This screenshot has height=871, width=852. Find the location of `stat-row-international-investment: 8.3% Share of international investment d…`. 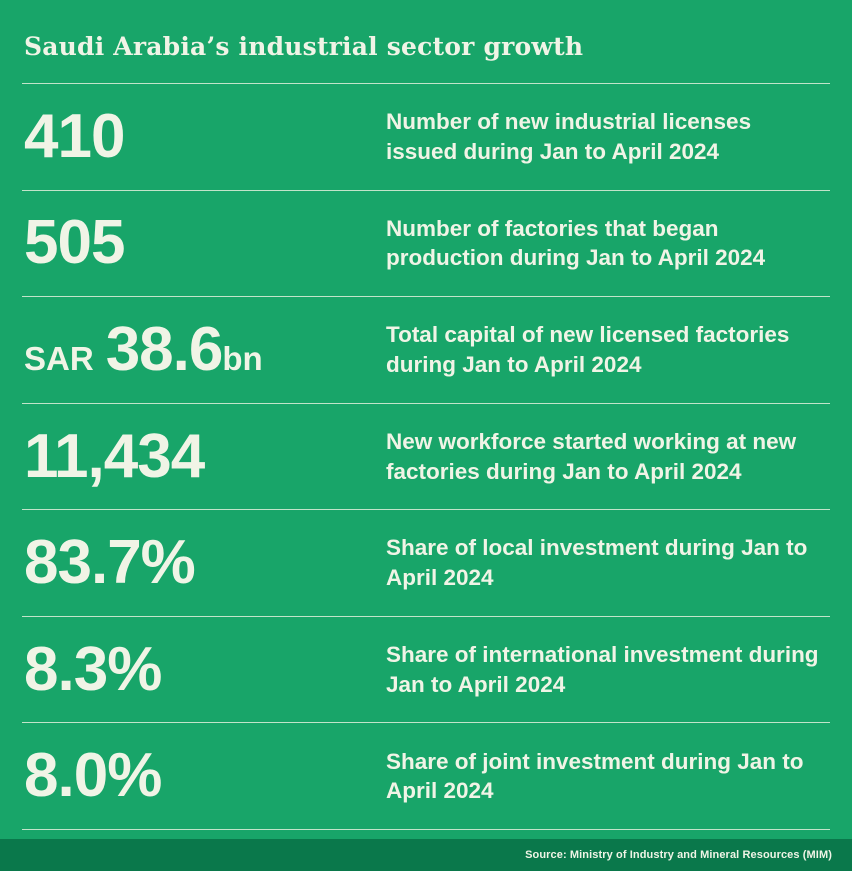

stat-row-international-investment: 8.3% Share of international investment d… is located at coordinates (426, 670).